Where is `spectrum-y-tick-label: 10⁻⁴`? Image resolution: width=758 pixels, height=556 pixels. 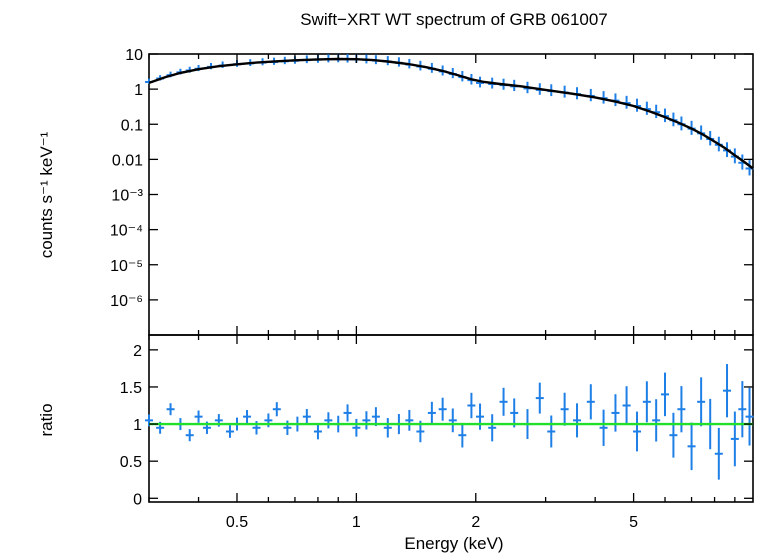
spectrum-y-tick-label: 10⁻⁴ is located at coordinates (126, 231).